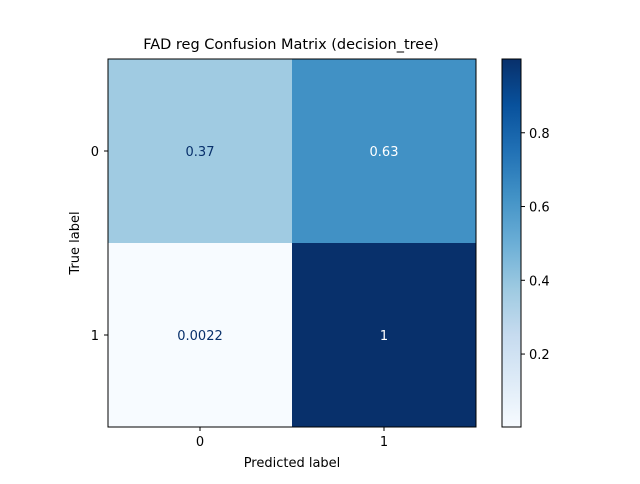 The height and width of the screenshot is (484, 640). Describe the element at coordinates (292, 463) in the screenshot. I see `x-axis-label: Predicted label` at that location.